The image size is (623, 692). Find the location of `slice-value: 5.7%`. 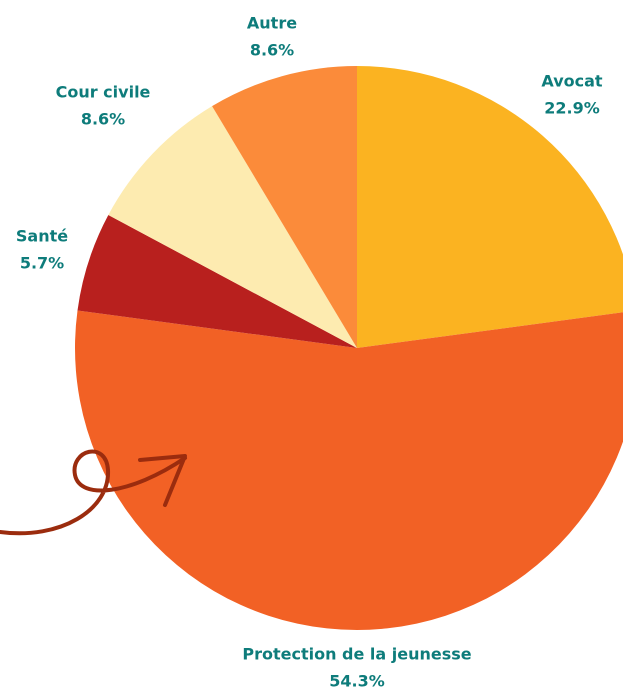

slice-value: 5.7% is located at coordinates (42, 263).